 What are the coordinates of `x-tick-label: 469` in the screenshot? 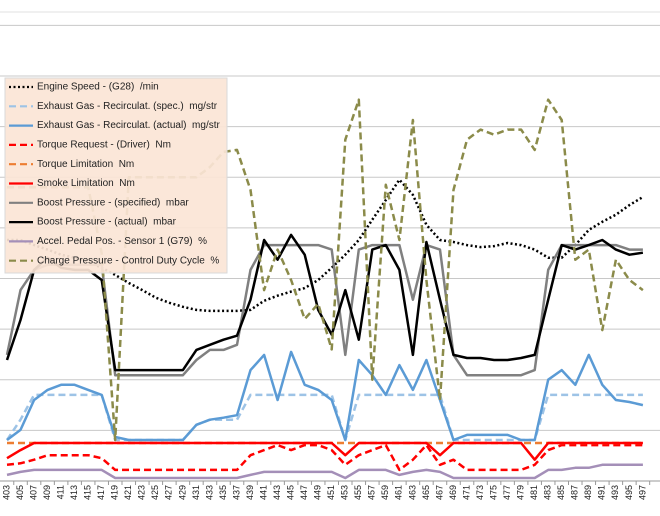 It's located at (453, 492).